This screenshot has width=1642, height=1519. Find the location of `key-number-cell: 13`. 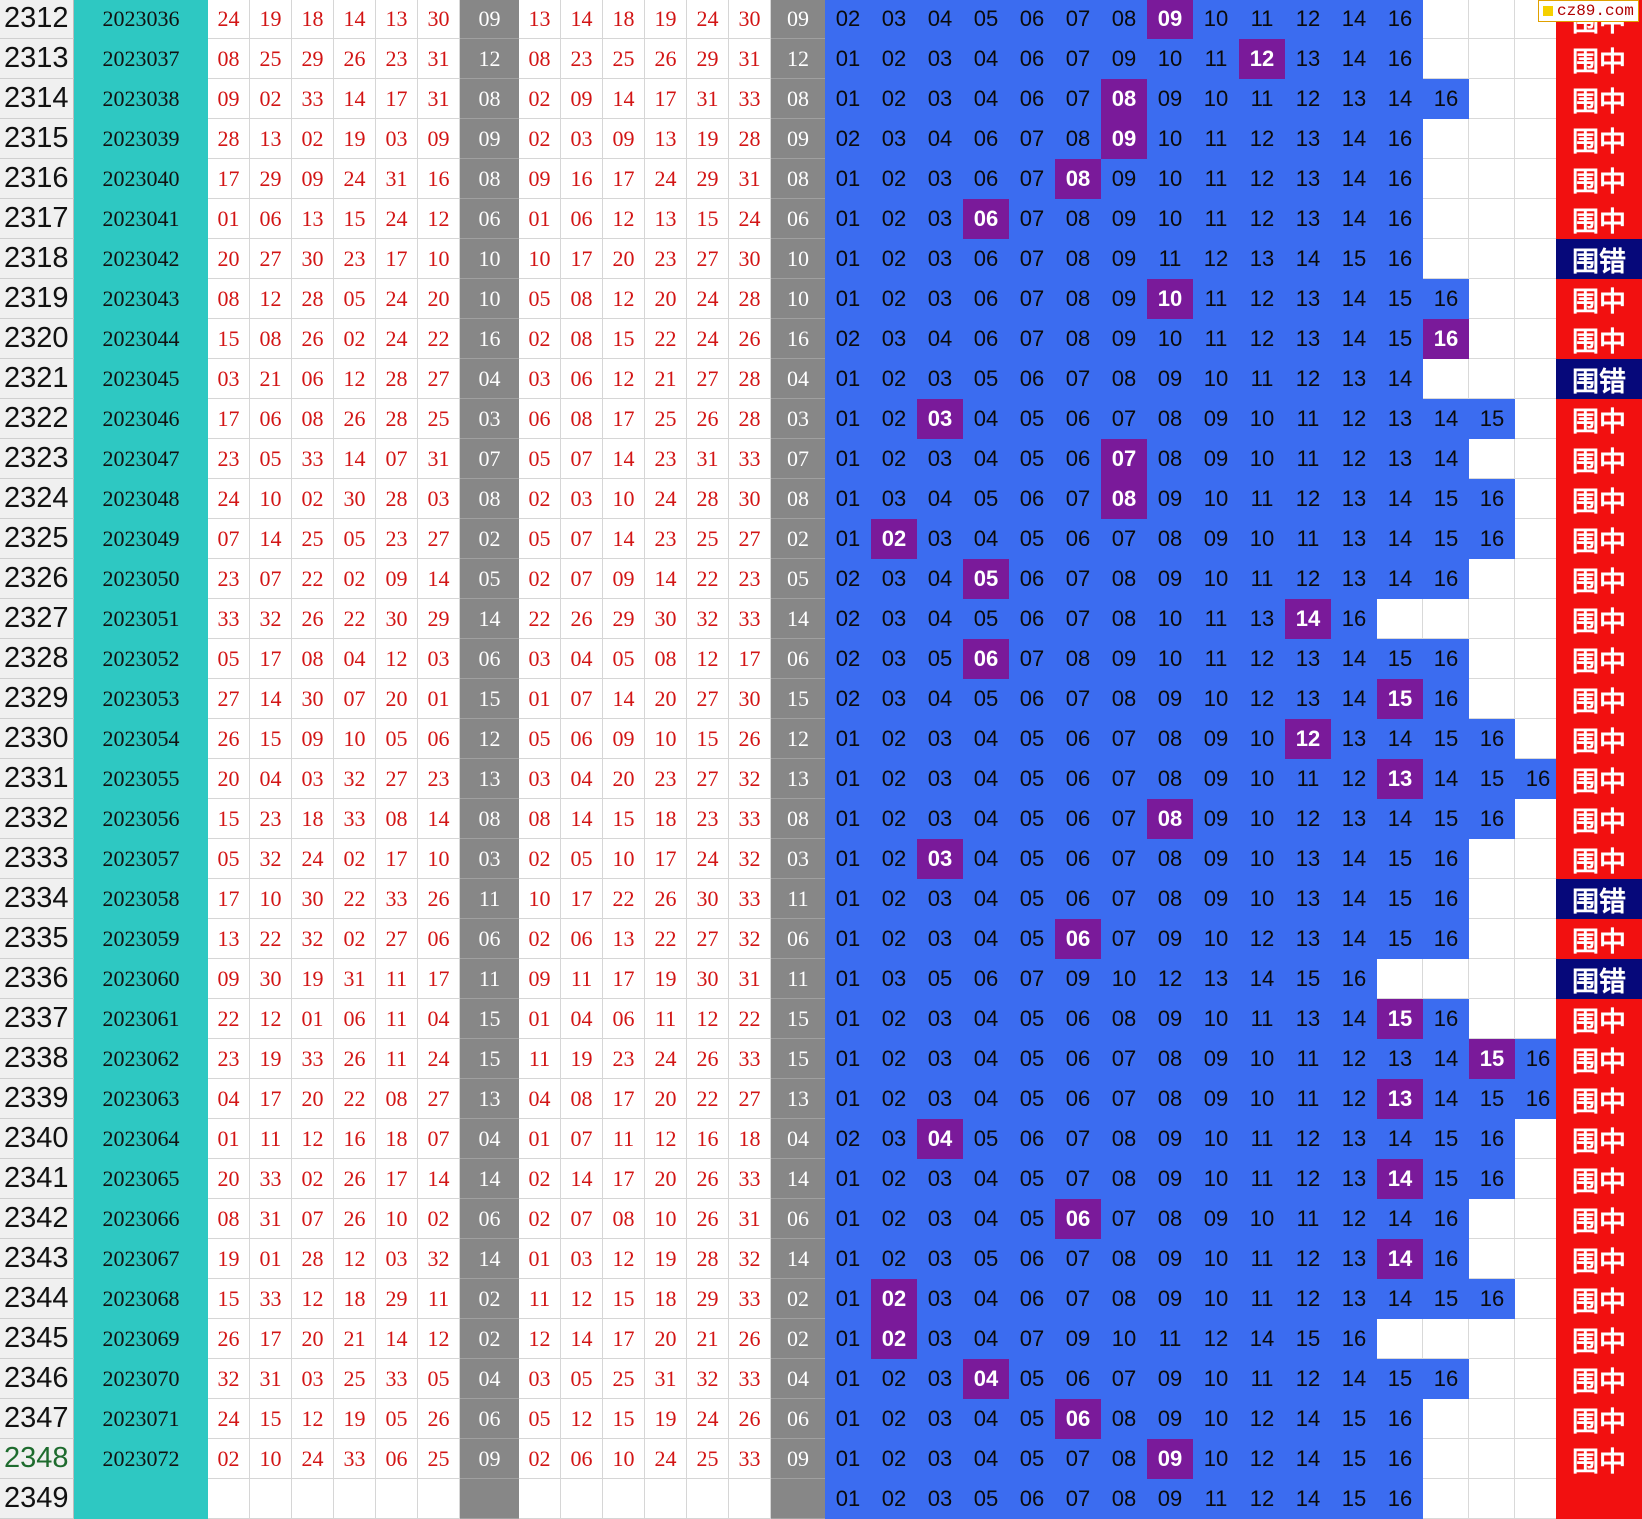

key-number-cell: 13 is located at coordinates (489, 1099).